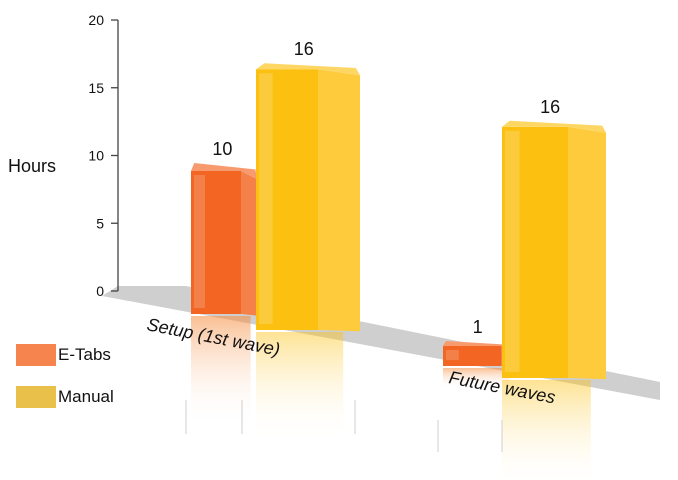  Describe the element at coordinates (550, 107) in the screenshot. I see `data-label-manual-future: 16` at that location.